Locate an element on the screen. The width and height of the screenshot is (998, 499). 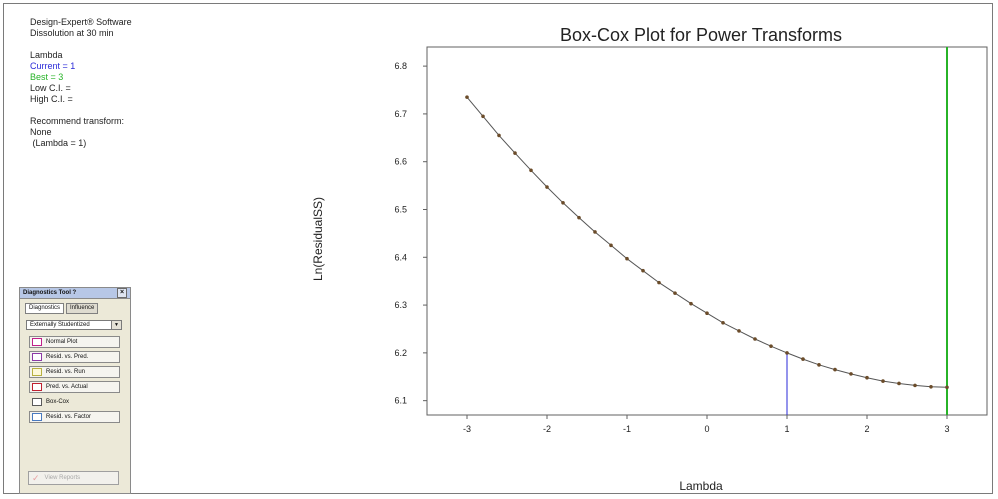
high-ci: High C.I. = is located at coordinates (51, 99).